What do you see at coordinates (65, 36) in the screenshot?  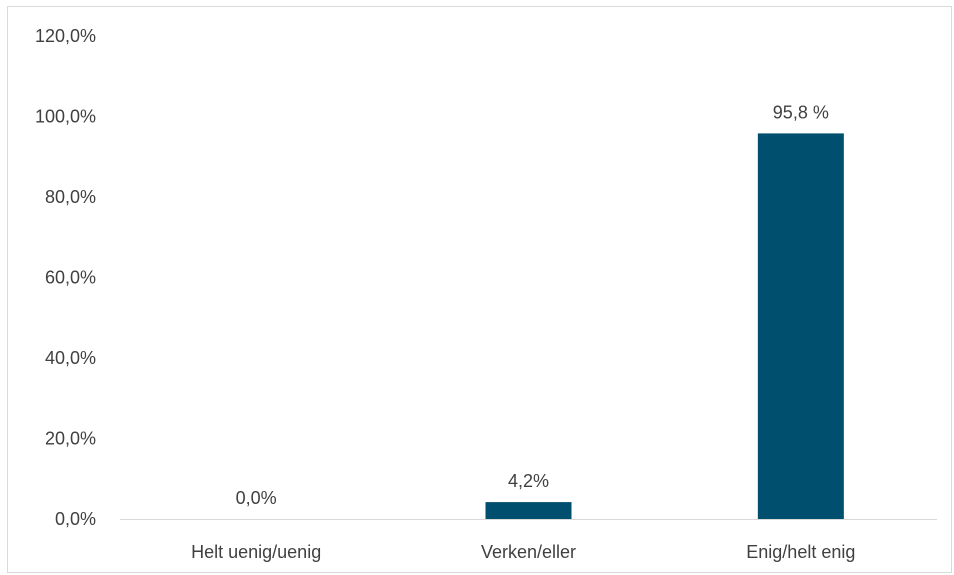 I see `y-tick-label: 120,0%` at bounding box center [65, 36].